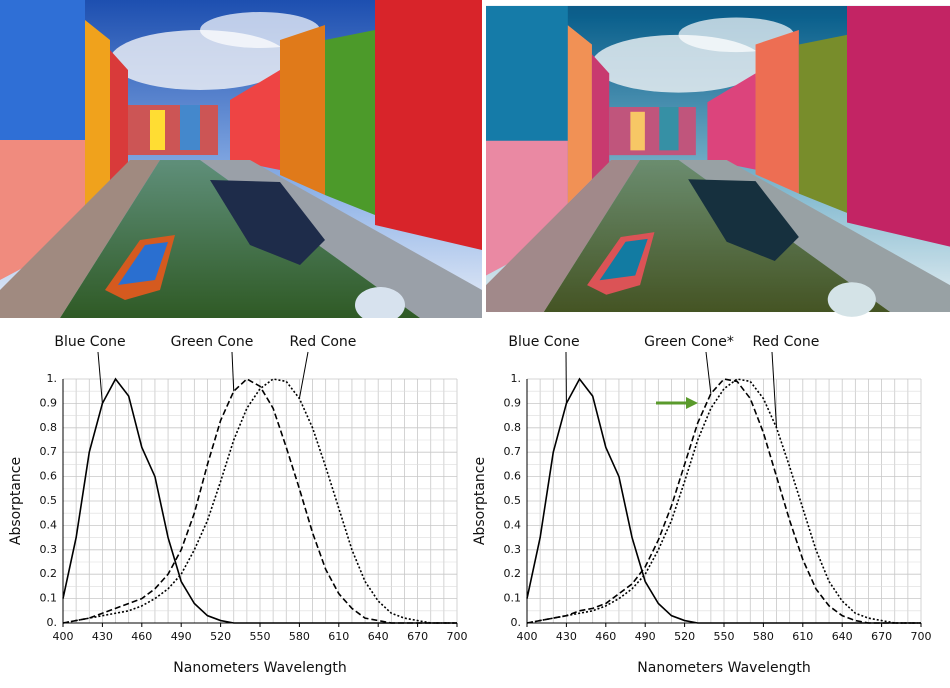  What do you see at coordinates (692, 403) in the screenshot?
I see `shift-arrow-head` at bounding box center [692, 403].